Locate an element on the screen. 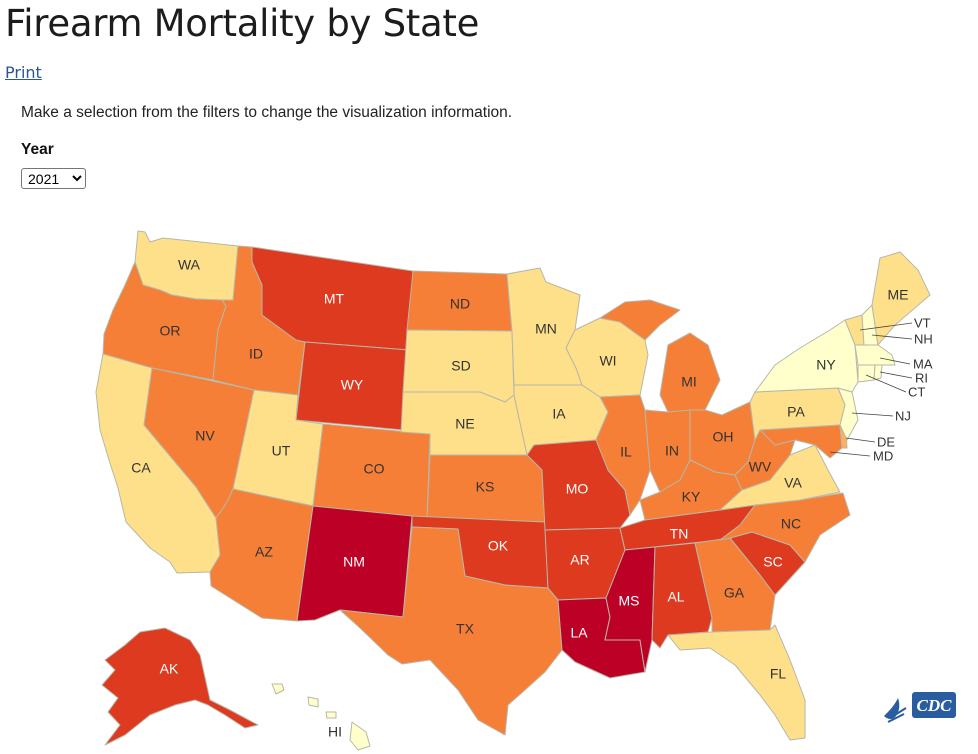 The image size is (978, 754). state-label-ne: NE is located at coordinates (464, 424).